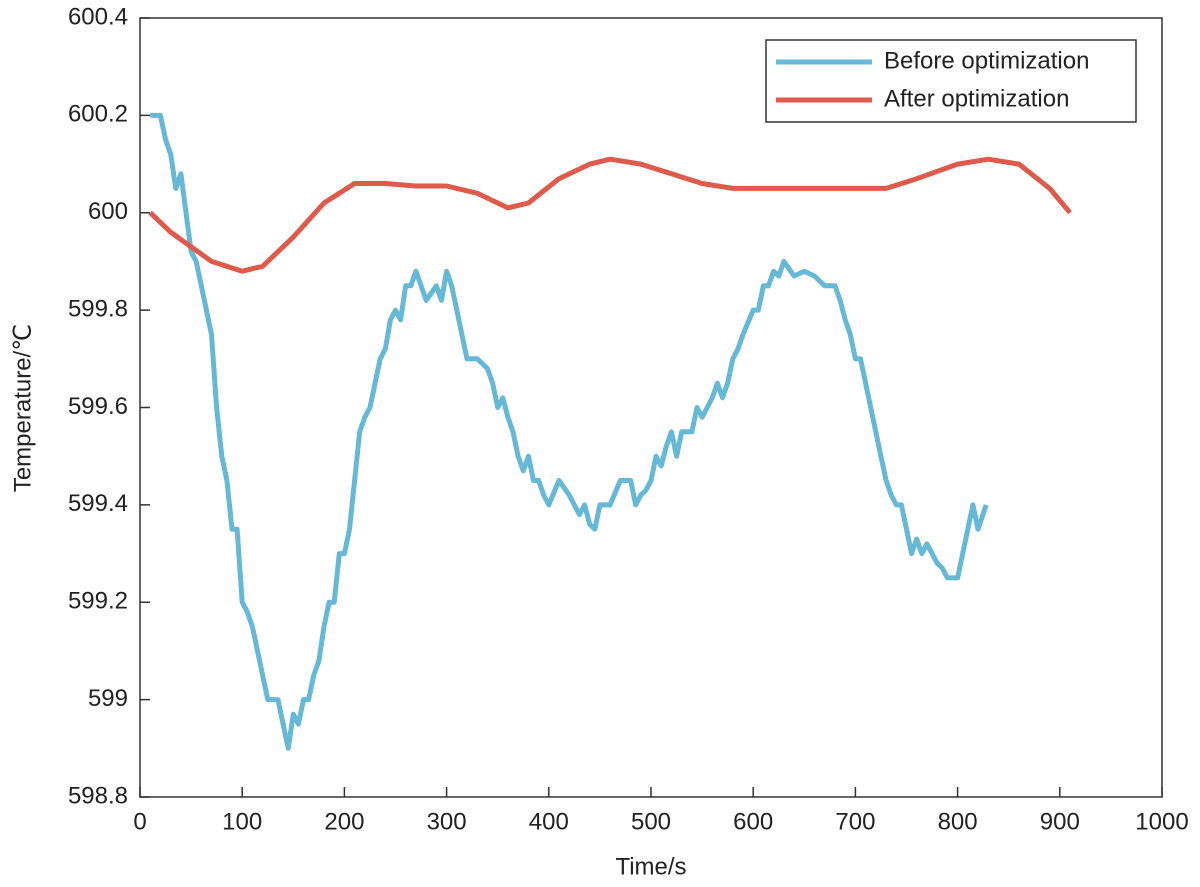 The width and height of the screenshot is (1200, 887). Describe the element at coordinates (1060, 821) in the screenshot. I see `x-tick-label: 900` at that location.